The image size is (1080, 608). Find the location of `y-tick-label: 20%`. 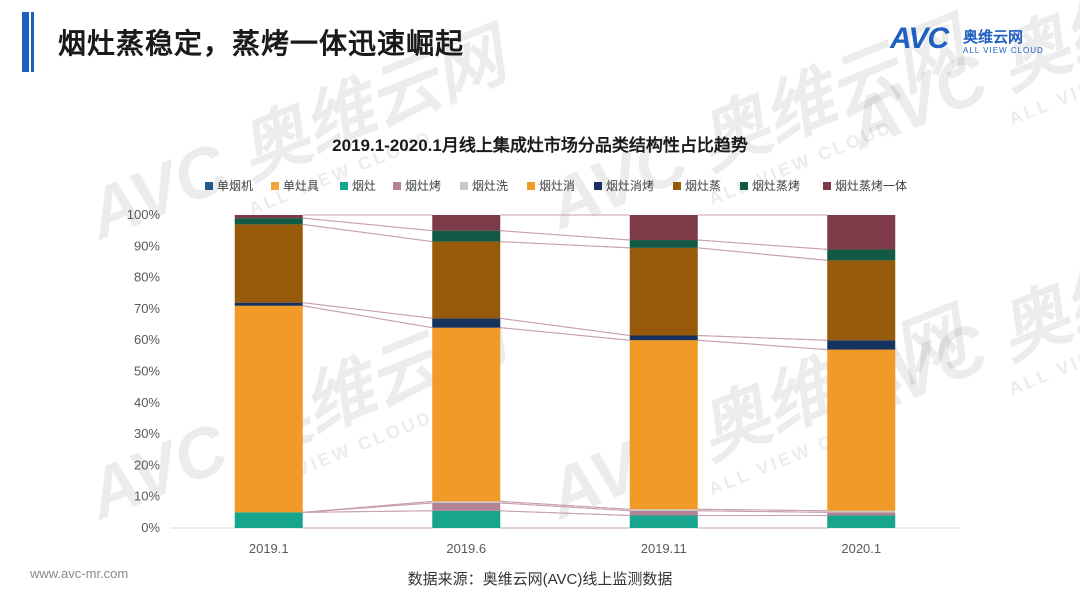

y-tick-label: 20% is located at coordinates (147, 464).